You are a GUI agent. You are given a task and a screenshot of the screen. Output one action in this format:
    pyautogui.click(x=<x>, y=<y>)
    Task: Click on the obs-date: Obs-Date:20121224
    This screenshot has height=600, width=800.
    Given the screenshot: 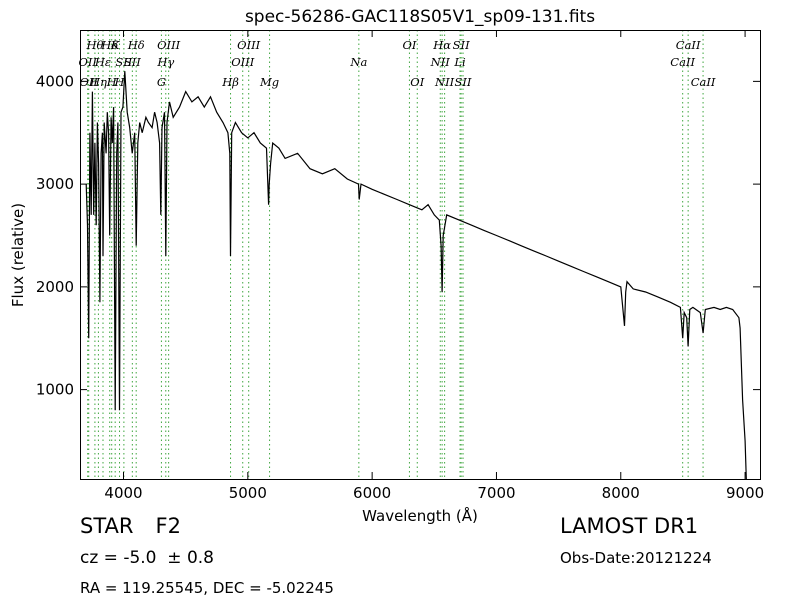 What is the action you would take?
    pyautogui.click(x=636, y=558)
    